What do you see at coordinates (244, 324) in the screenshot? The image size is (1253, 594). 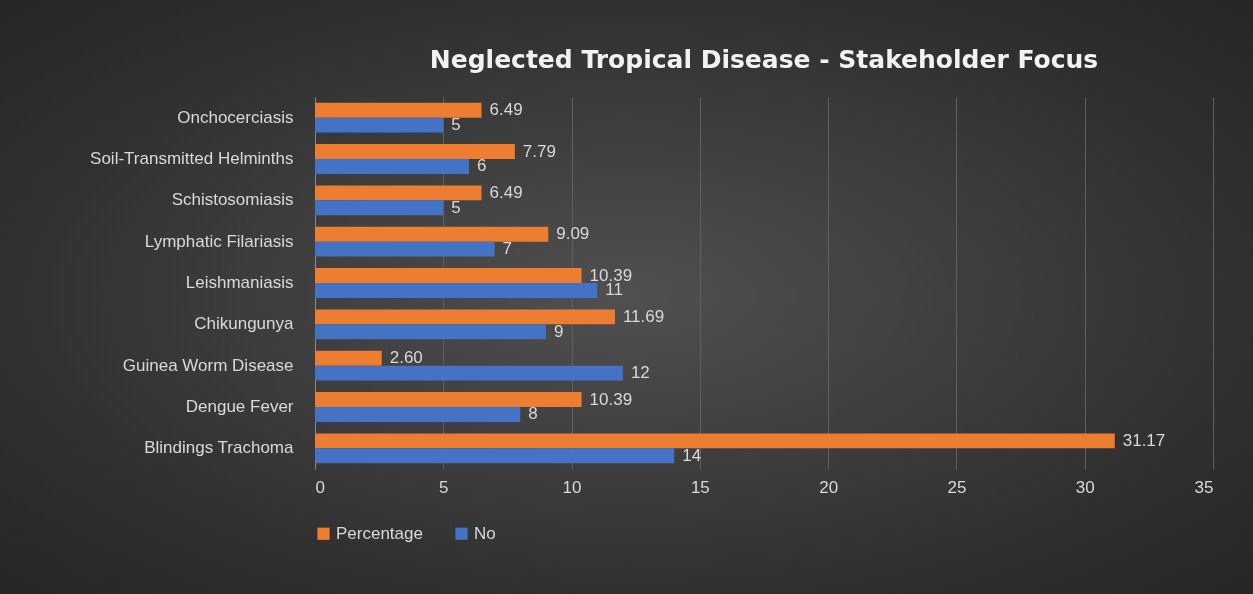 I see `y-tick-label: Chikungunya` at bounding box center [244, 324].